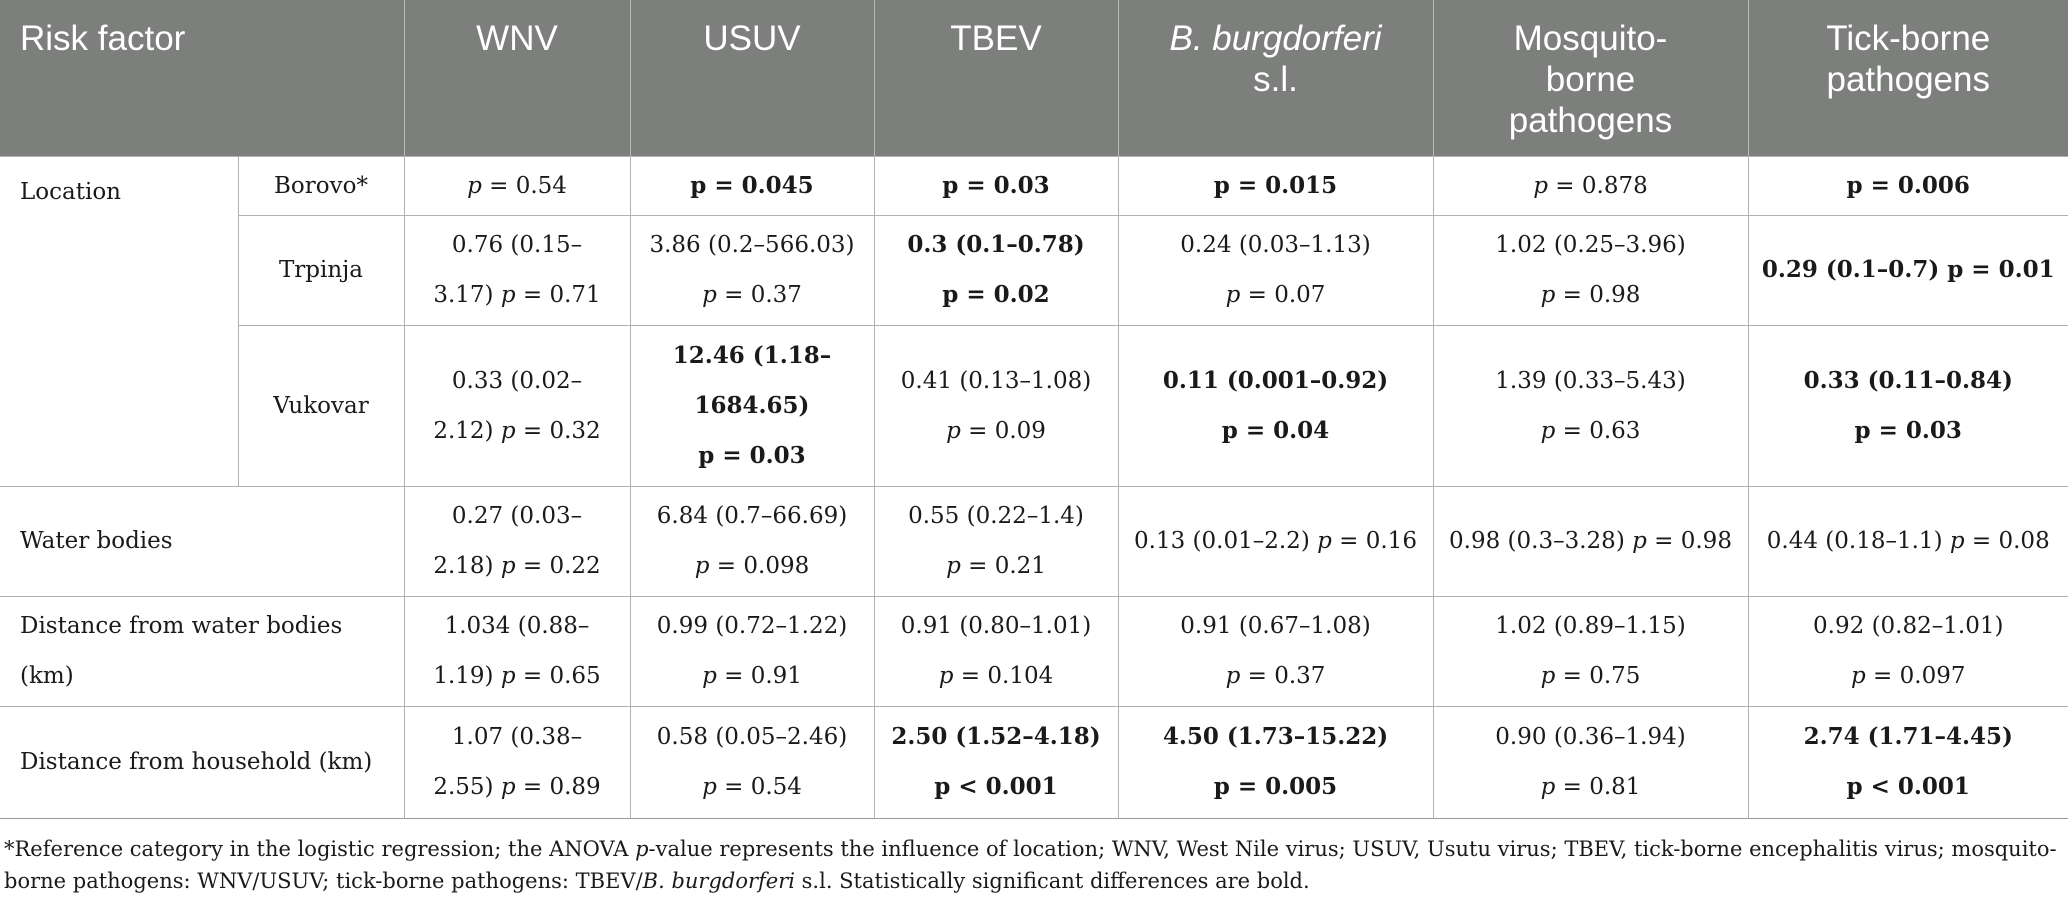  I want to click on header-risk-factor: Risk factor, so click(202, 78).